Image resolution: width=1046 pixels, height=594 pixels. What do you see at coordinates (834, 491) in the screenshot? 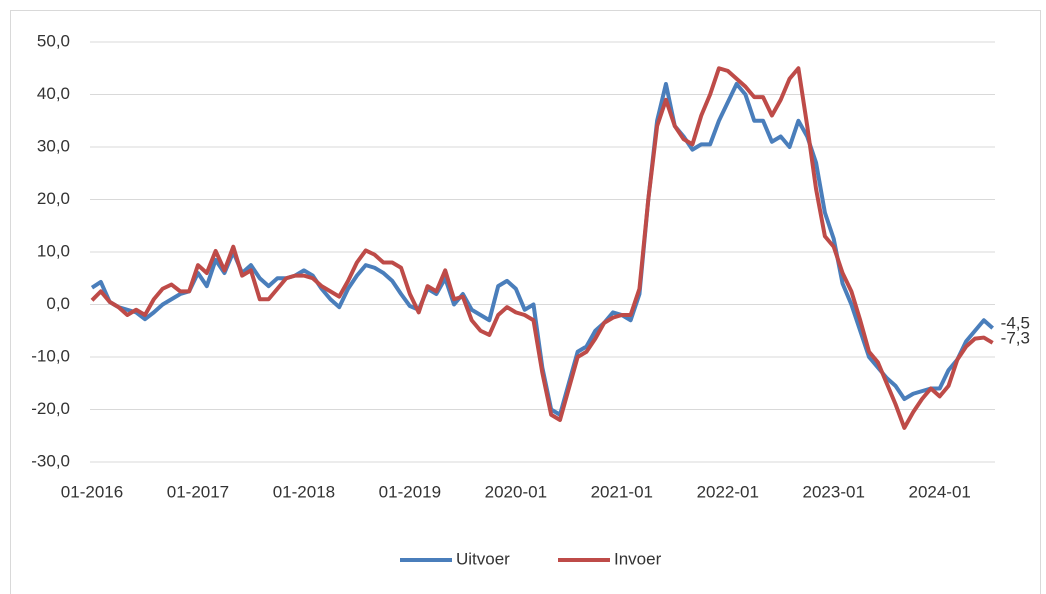
I see `x-tick-label: 2023-01` at bounding box center [834, 491].